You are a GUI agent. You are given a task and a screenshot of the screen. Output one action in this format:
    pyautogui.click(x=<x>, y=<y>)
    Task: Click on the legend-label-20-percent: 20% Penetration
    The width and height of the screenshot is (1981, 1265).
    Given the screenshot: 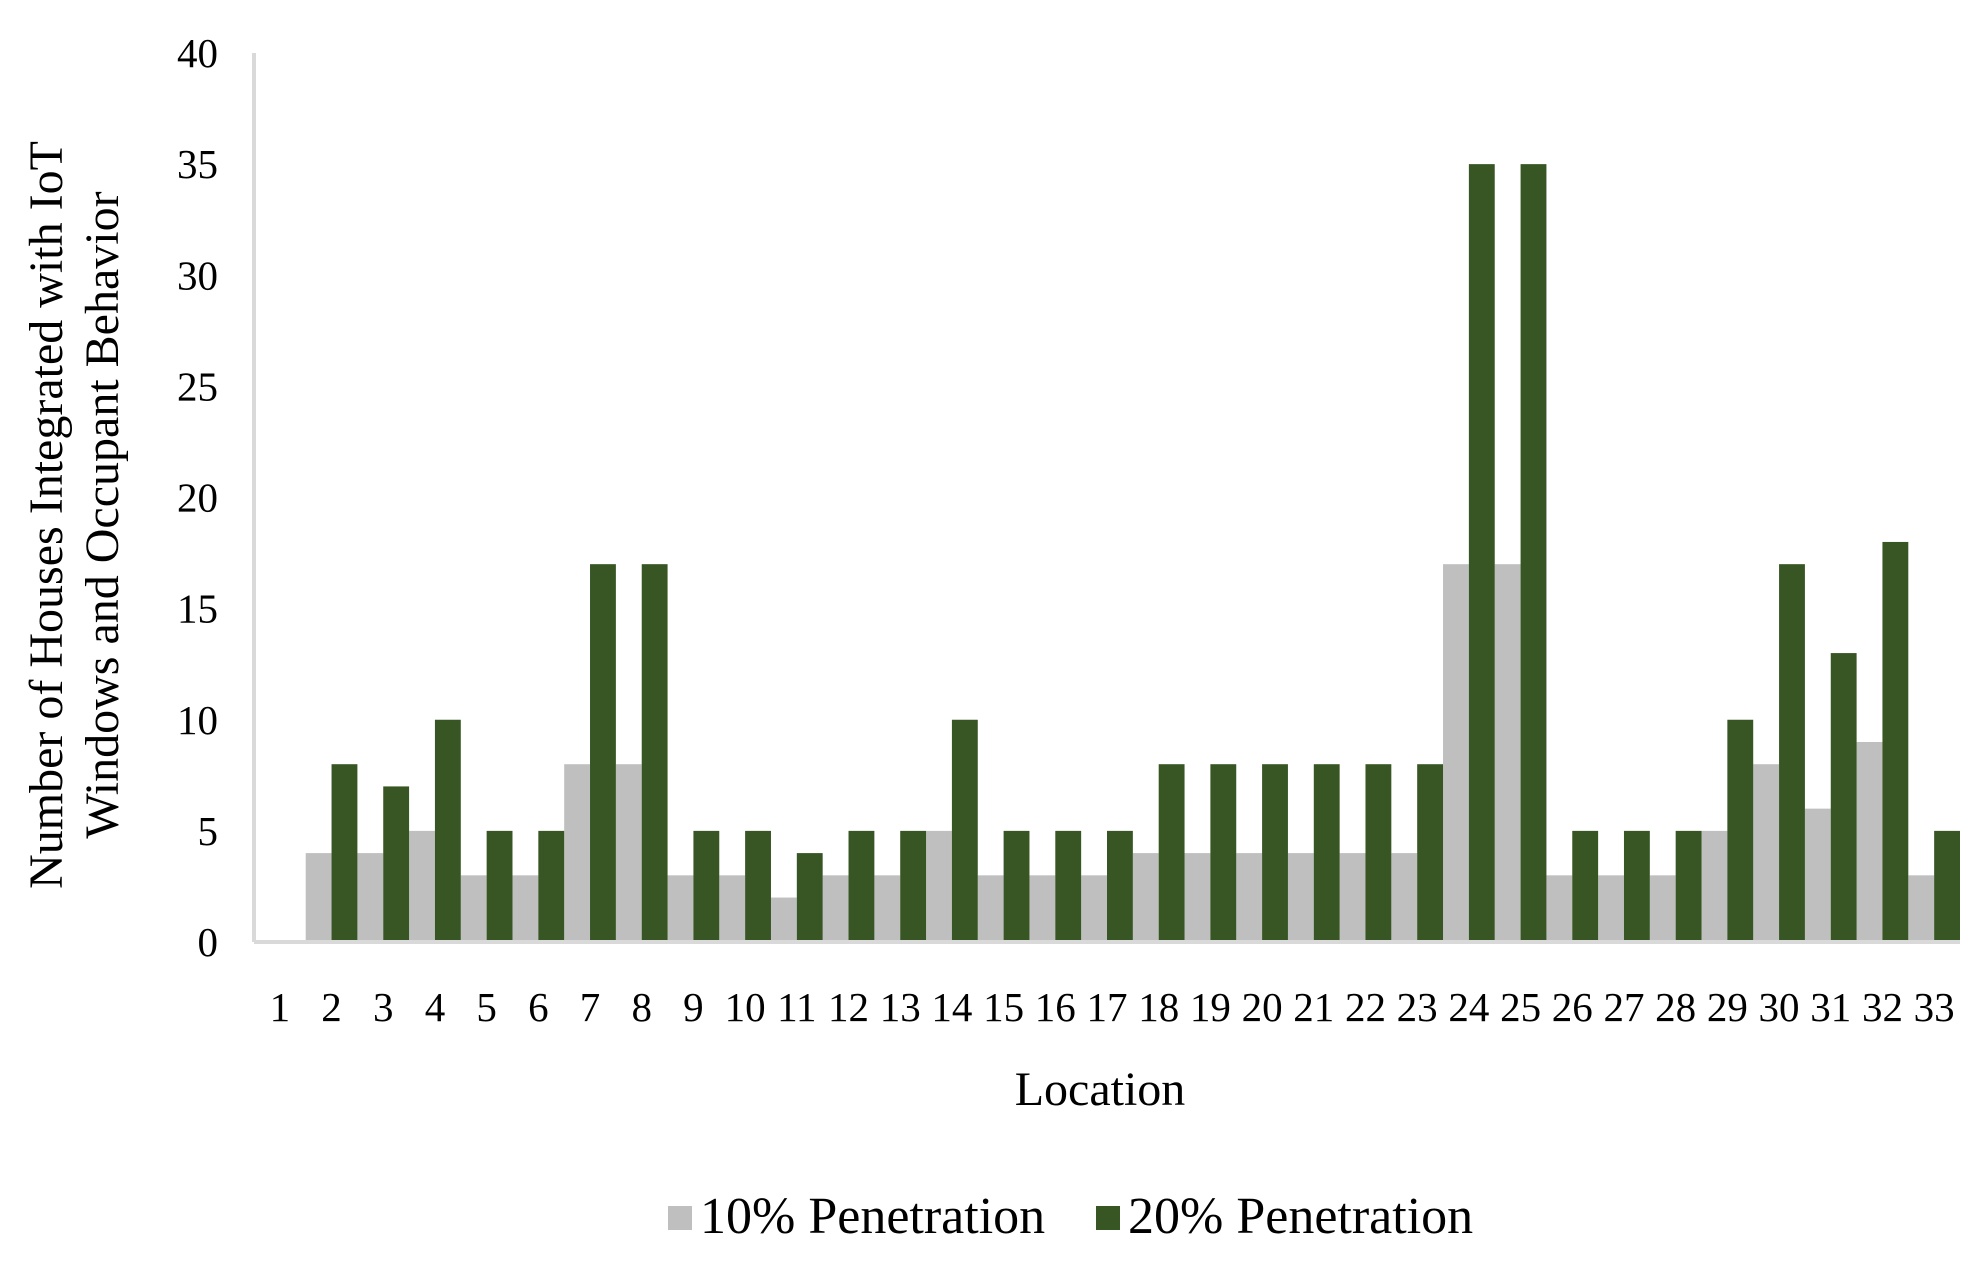 What is the action you would take?
    pyautogui.click(x=1300, y=1216)
    